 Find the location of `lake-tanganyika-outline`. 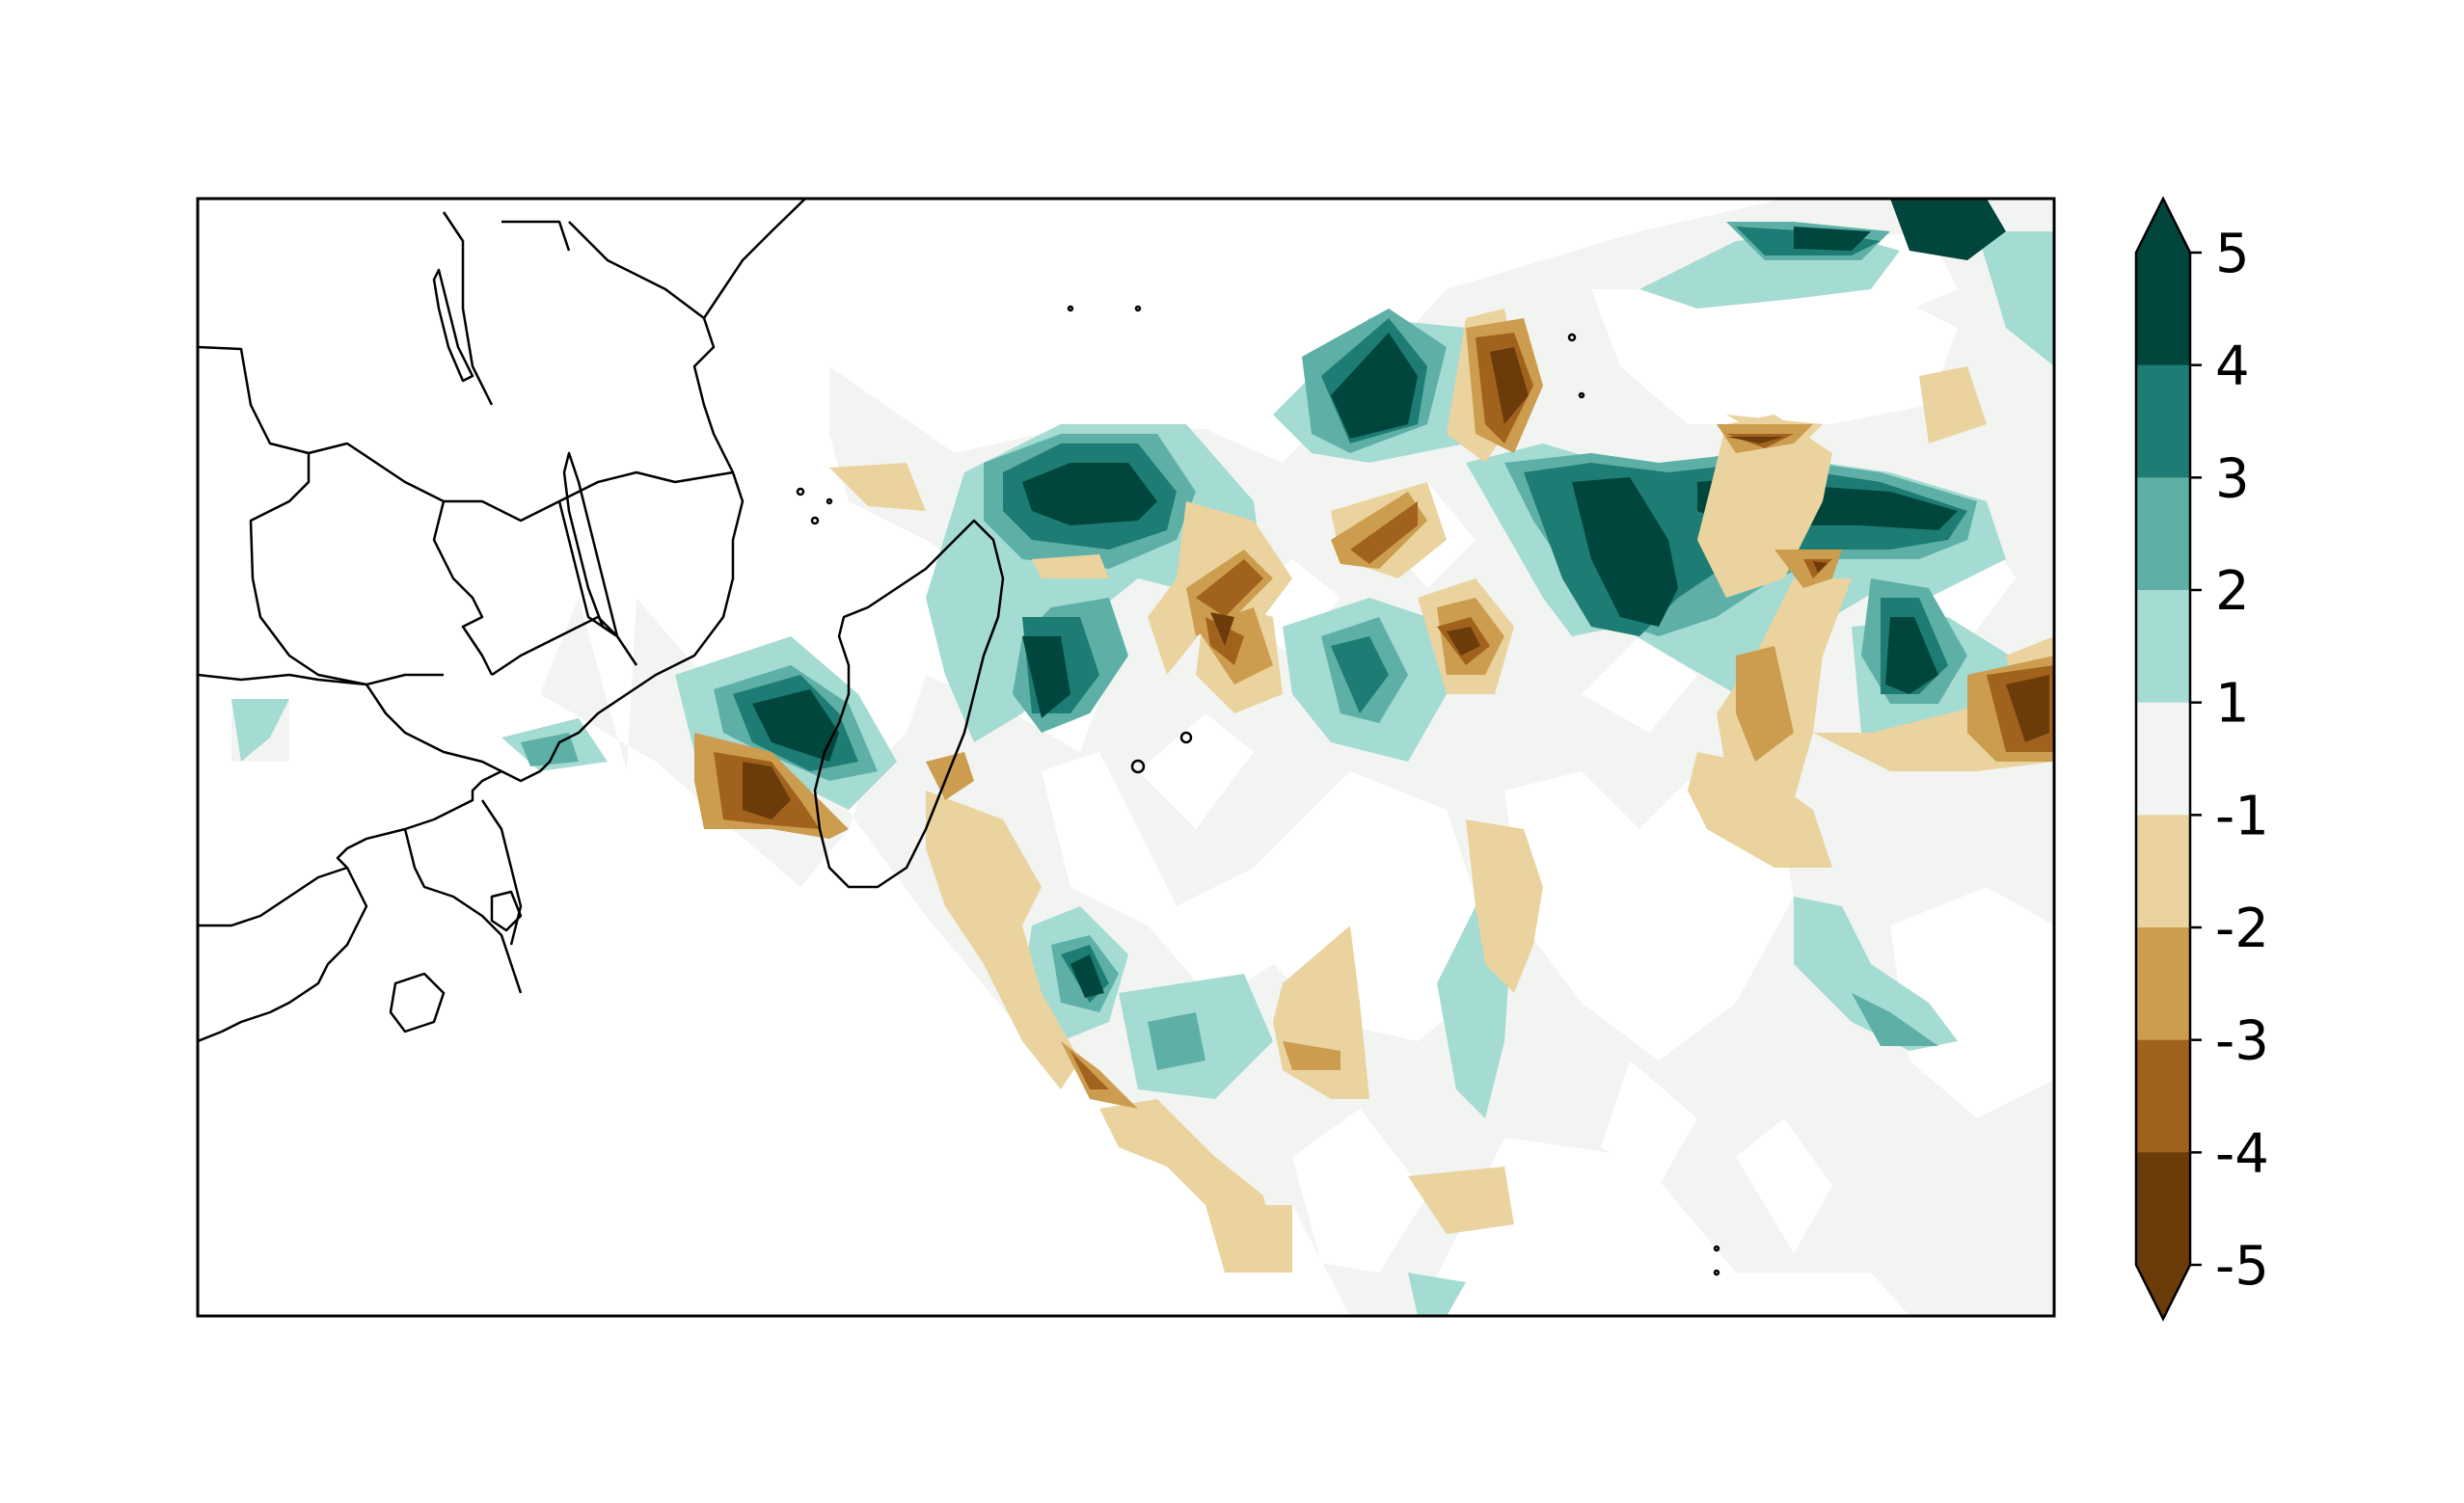

lake-tanganyika-outline is located at coordinates (453, 326).